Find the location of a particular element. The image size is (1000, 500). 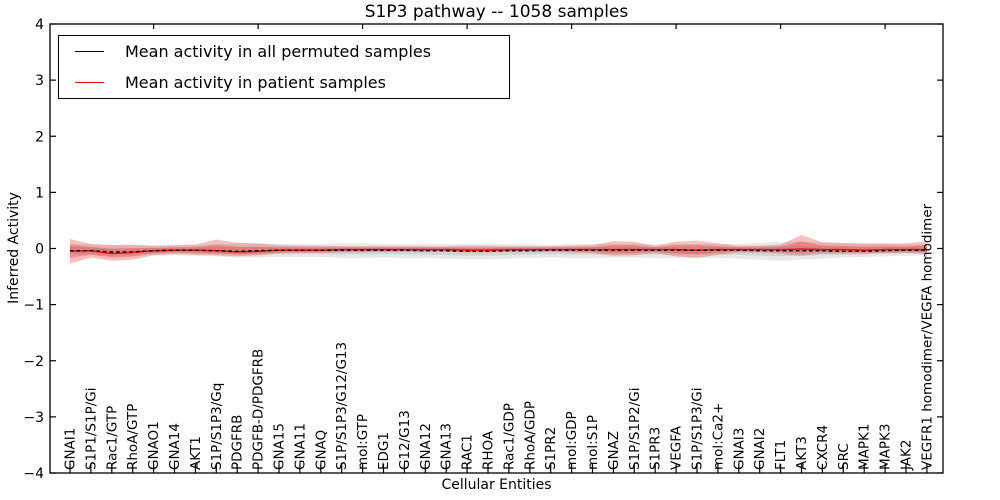

permuted-line-swatch is located at coordinates (89, 51).